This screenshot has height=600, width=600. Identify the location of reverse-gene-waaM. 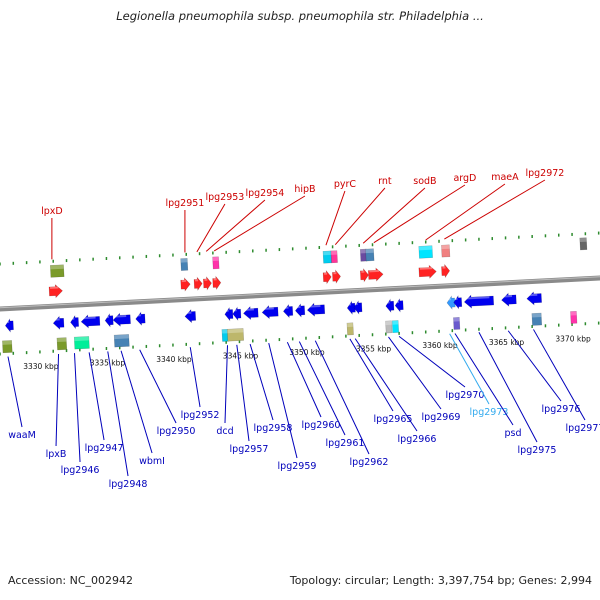
(9, 325).